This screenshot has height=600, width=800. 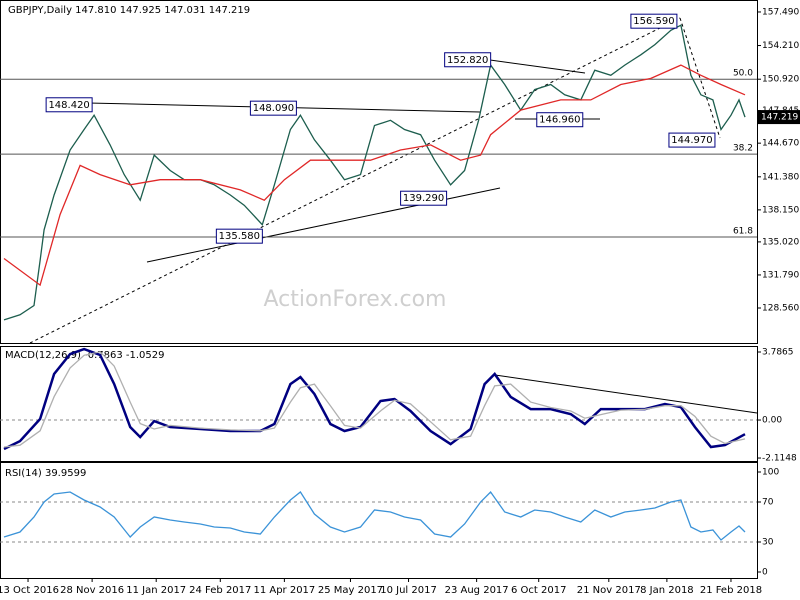 What do you see at coordinates (780, 144) in the screenshot?
I see `y-tick-label: 144.670` at bounding box center [780, 144].